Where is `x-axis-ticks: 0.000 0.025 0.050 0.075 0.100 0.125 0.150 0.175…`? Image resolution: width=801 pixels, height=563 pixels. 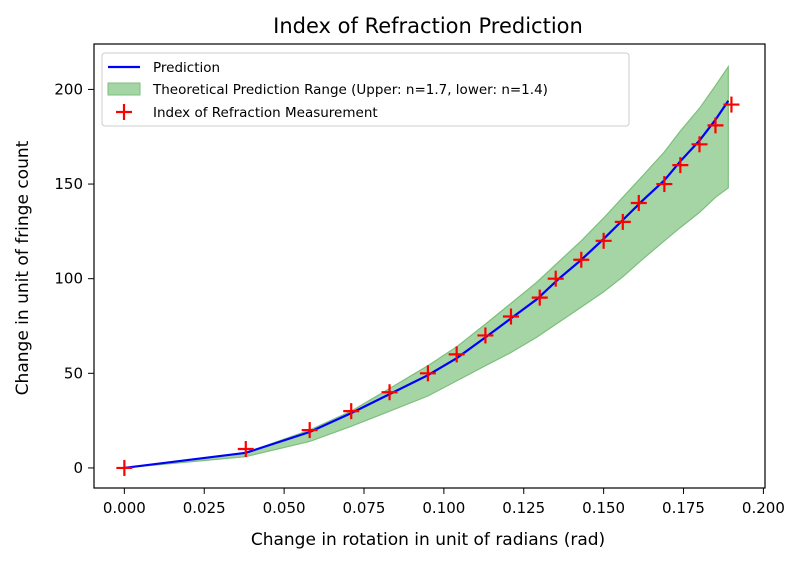
x-axis-ticks: 0.000 0.025 0.050 0.075 0.100 0.125 0.150 0.175… is located at coordinates (444, 502).